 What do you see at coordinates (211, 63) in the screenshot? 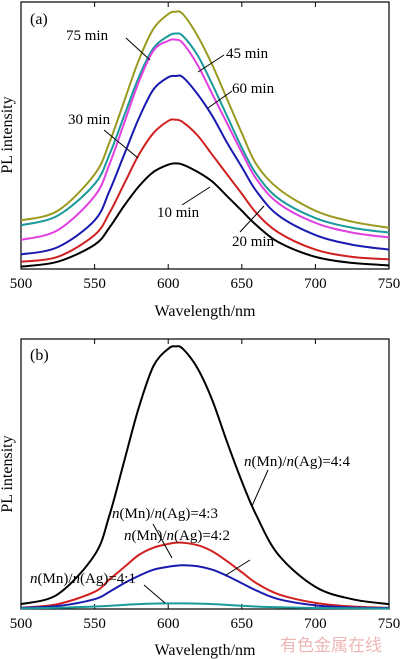
I see `annotation-45-min-leader` at bounding box center [211, 63].